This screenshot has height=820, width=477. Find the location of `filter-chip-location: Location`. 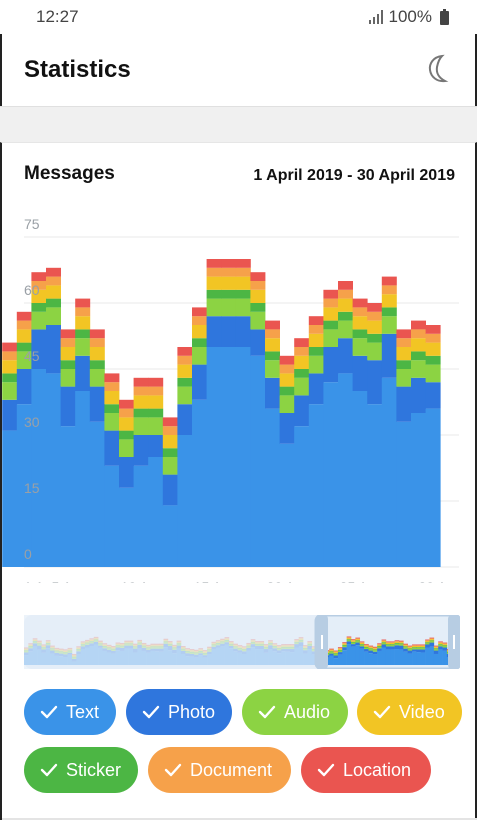

filter-chip-location: Location is located at coordinates (366, 770).